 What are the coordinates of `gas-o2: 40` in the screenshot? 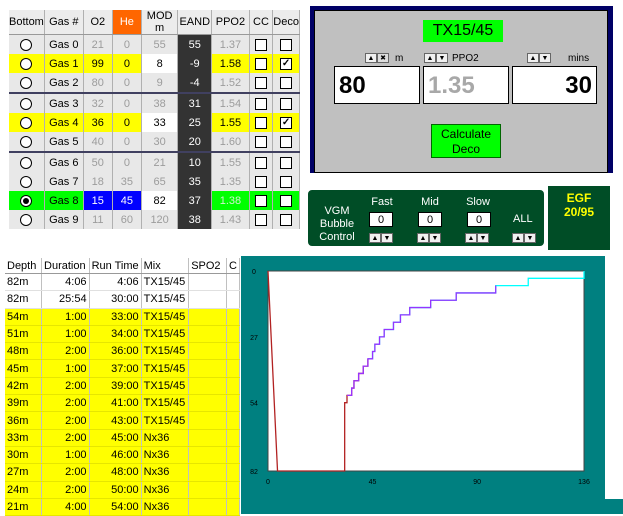 It's located at (97, 142).